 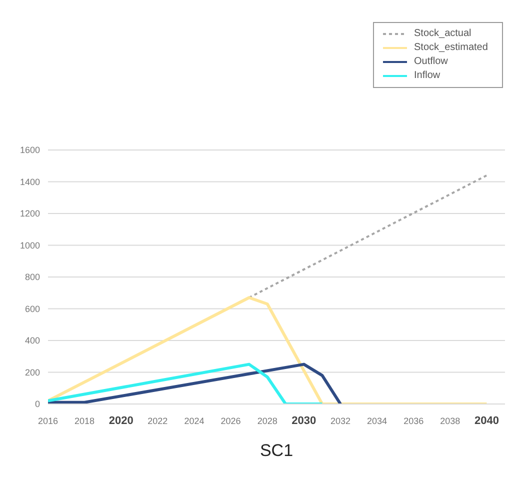 What do you see at coordinates (32, 372) in the screenshot?
I see `y-tick-label: 200` at bounding box center [32, 372].